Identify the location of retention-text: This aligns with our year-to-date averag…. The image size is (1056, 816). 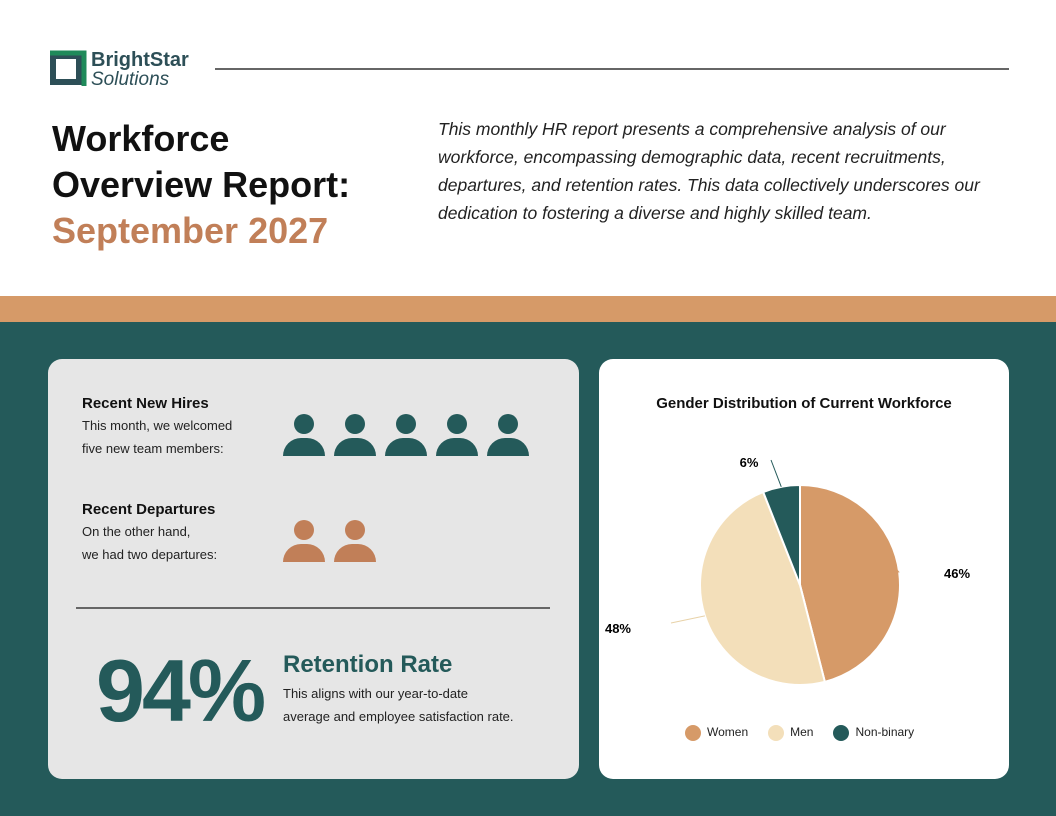
(398, 705).